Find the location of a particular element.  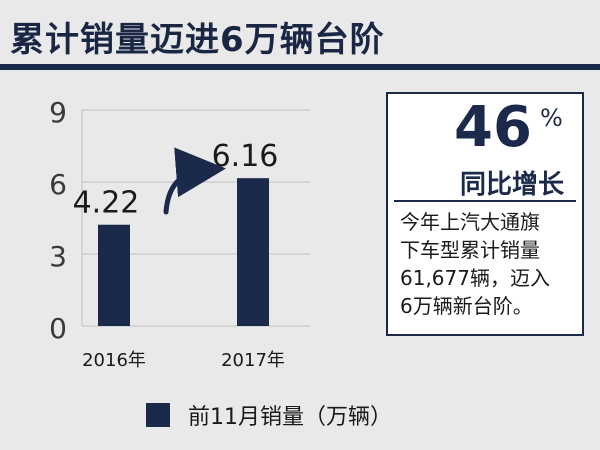

description-line: 6万辆新台阶。 is located at coordinates (466, 306).